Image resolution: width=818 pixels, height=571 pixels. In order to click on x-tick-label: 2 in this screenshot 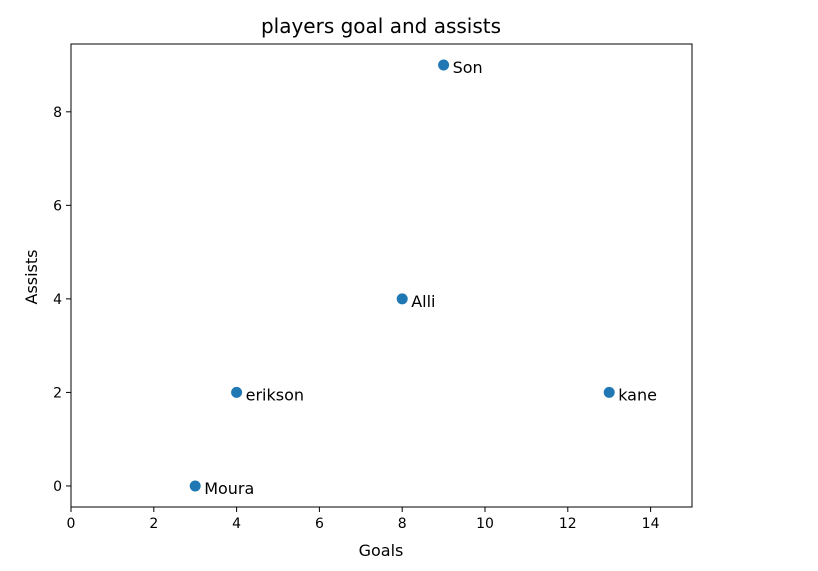, I will do `click(153, 524)`.